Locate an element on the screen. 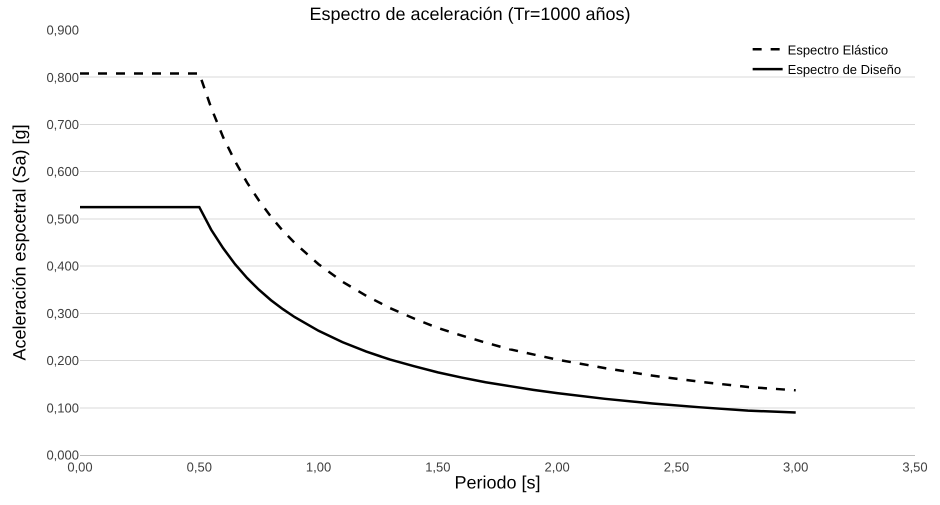 This screenshot has height=505, width=940. y-tick-label: 0,500 is located at coordinates (62, 218).